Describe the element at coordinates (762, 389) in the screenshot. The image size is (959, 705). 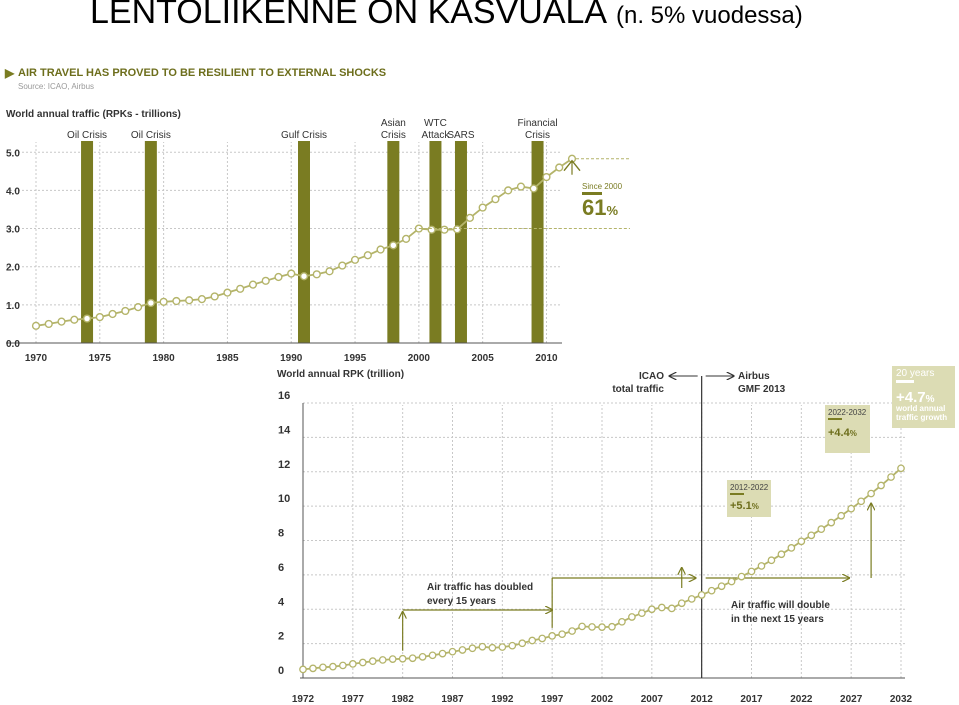
I see `chart2-divider-label-right: GMF 2013` at that location.